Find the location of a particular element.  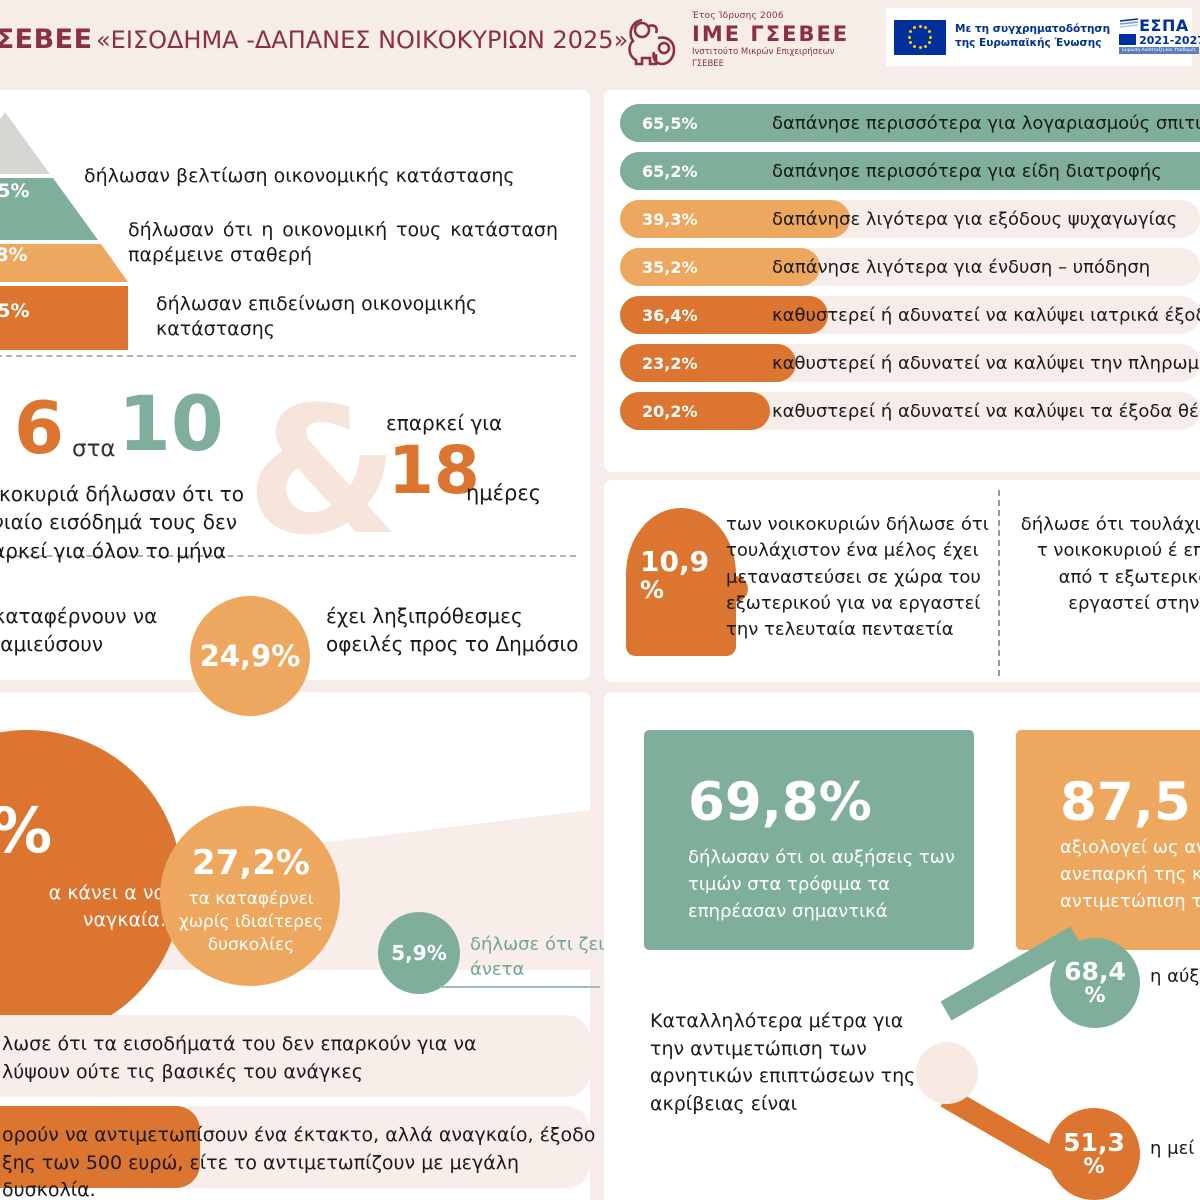

pyramid-label-improved: δήλωσαν βελτίωση οικονομικής κατάστασης is located at coordinates (299, 176).